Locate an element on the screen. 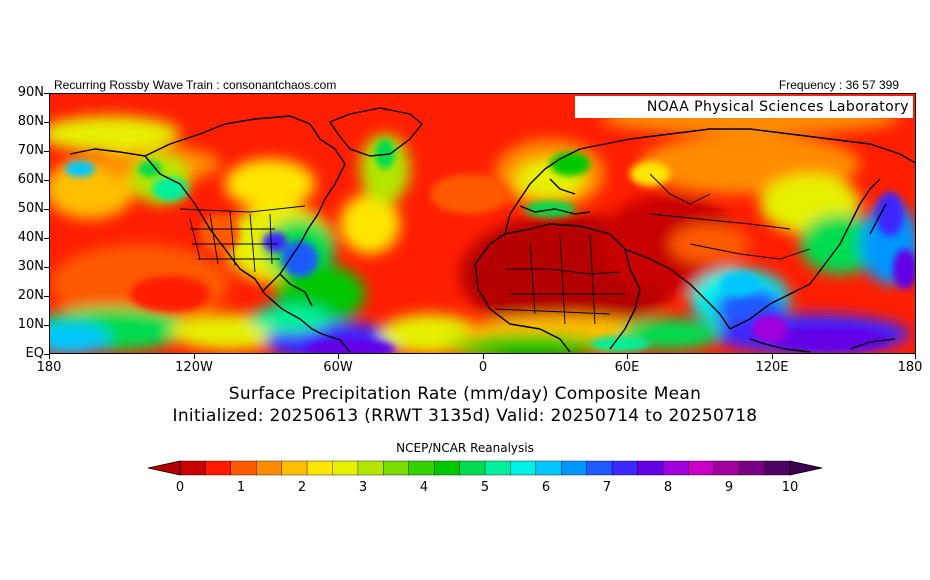 This screenshot has height=580, width=930. lat-label: 20N is located at coordinates (30, 295).